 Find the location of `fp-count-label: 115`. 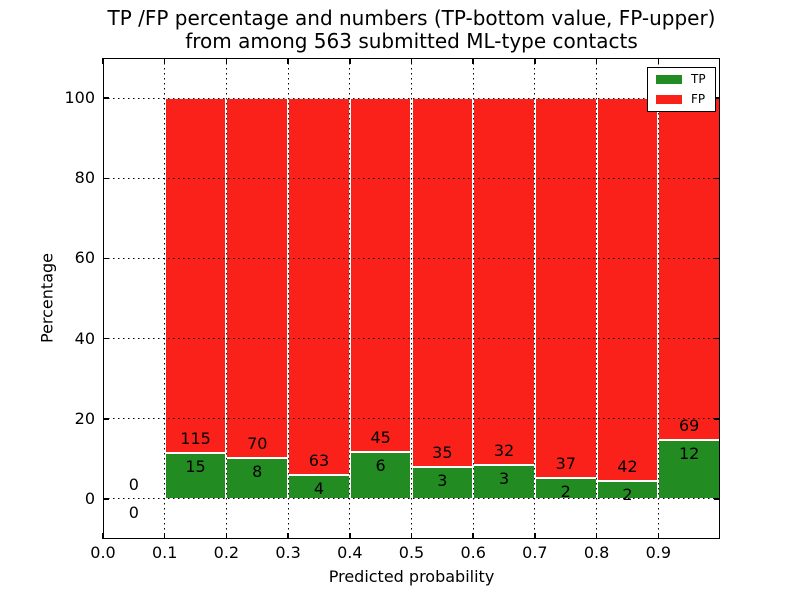

fp-count-label: 115 is located at coordinates (195, 438).